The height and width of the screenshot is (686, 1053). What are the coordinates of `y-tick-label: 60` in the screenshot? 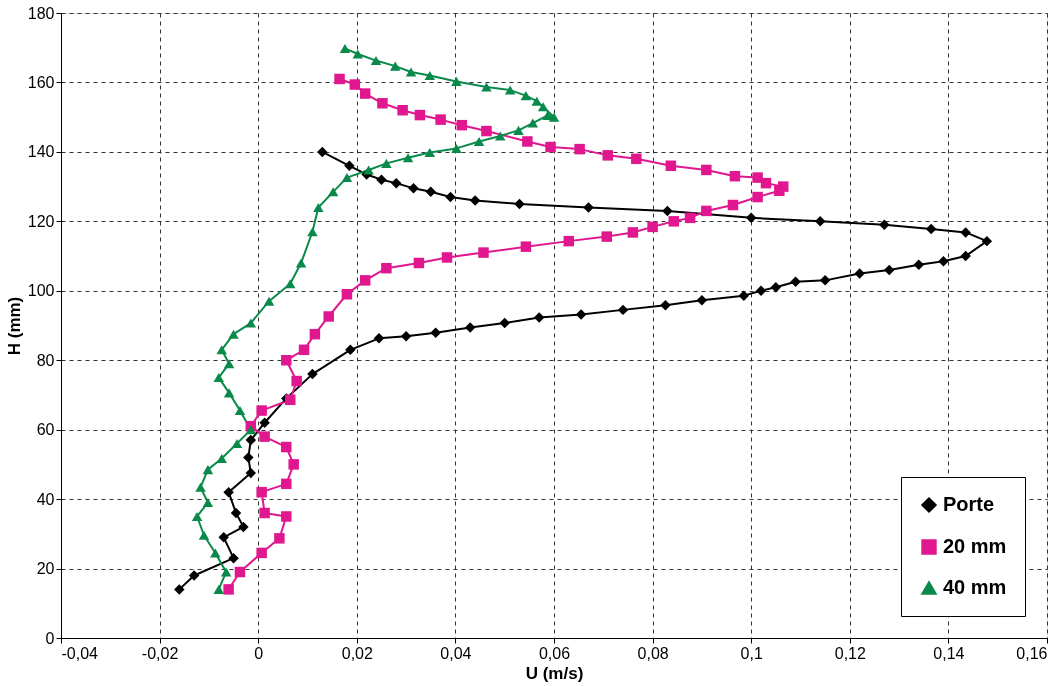 It's located at (45, 430).